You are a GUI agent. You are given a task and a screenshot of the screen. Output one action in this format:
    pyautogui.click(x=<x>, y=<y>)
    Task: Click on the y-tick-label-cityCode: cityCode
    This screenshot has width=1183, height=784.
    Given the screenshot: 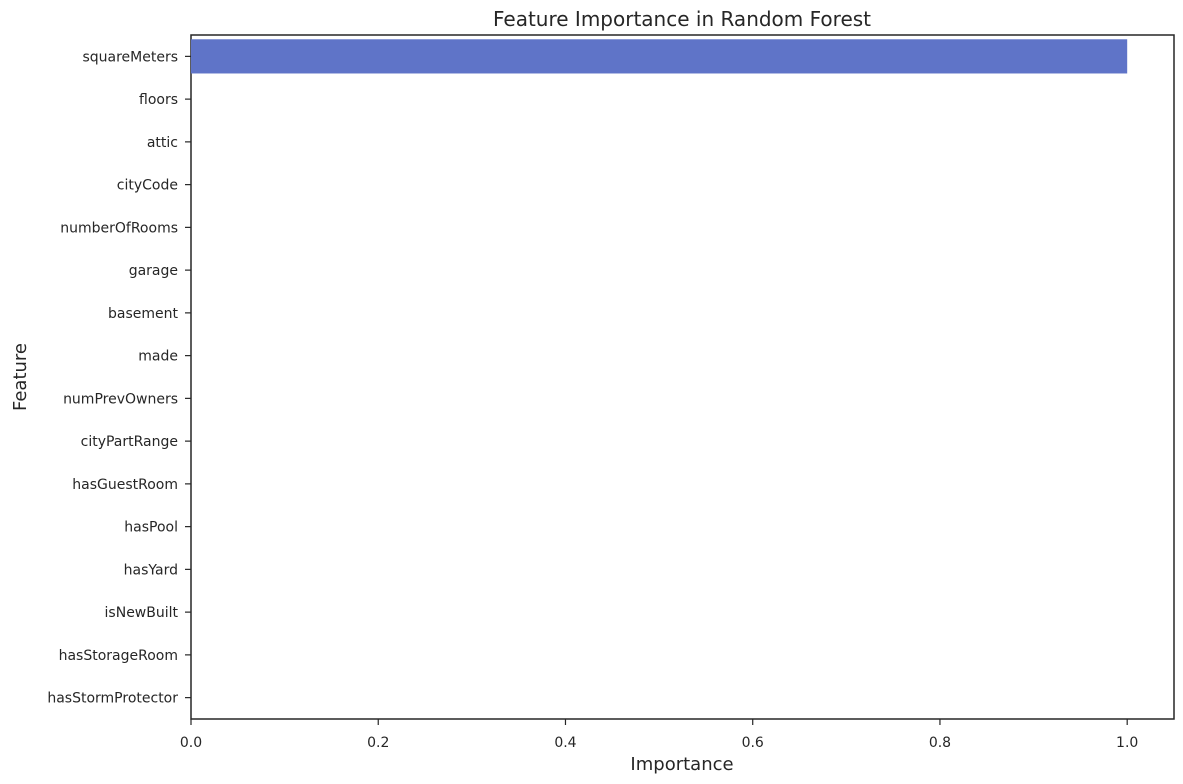 What is the action you would take?
    pyautogui.click(x=147, y=186)
    